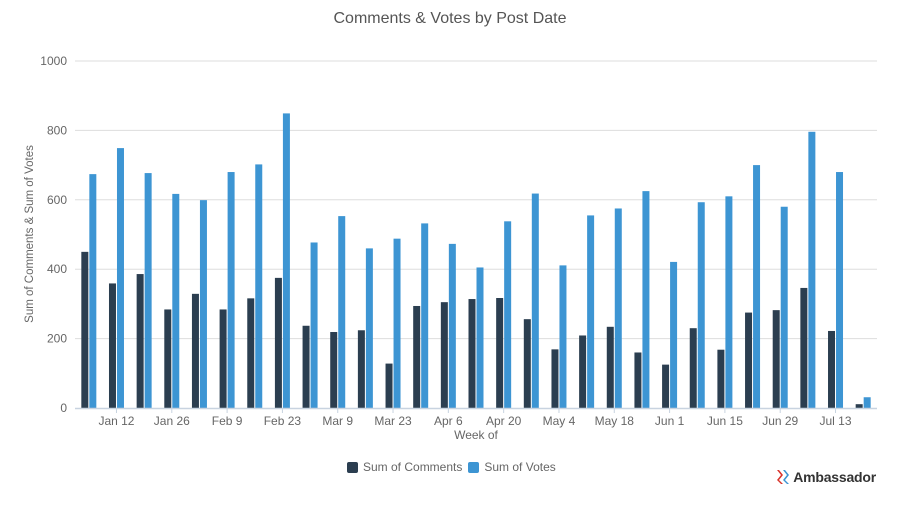  Describe the element at coordinates (725, 421) in the screenshot. I see `x-tick-label: Jun 15` at that location.